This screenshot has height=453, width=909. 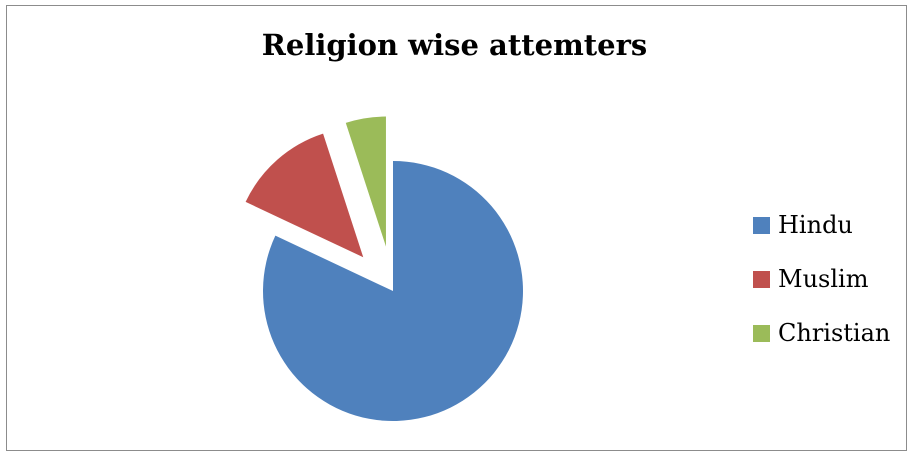 I want to click on legend-item-christian: Christian, so click(x=821, y=333).